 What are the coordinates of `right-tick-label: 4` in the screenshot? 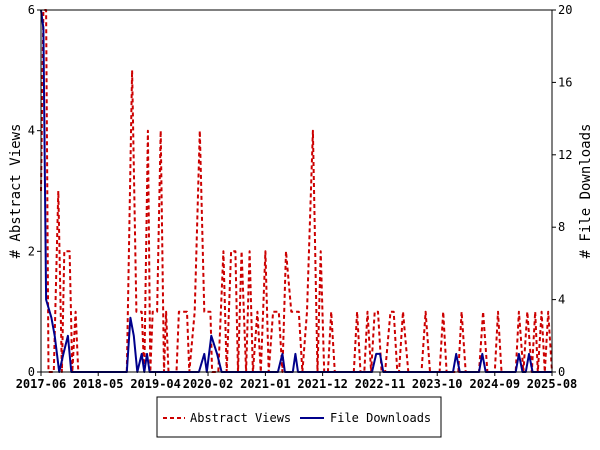 It's located at (561, 300).